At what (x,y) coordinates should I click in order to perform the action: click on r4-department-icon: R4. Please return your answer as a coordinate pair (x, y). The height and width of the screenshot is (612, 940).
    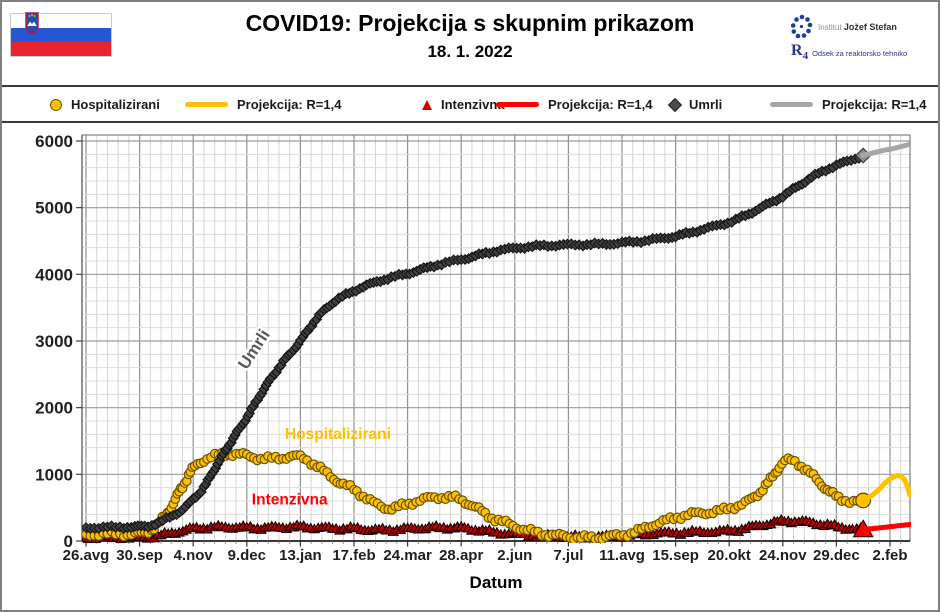
    Looking at the image, I should click on (800, 52).